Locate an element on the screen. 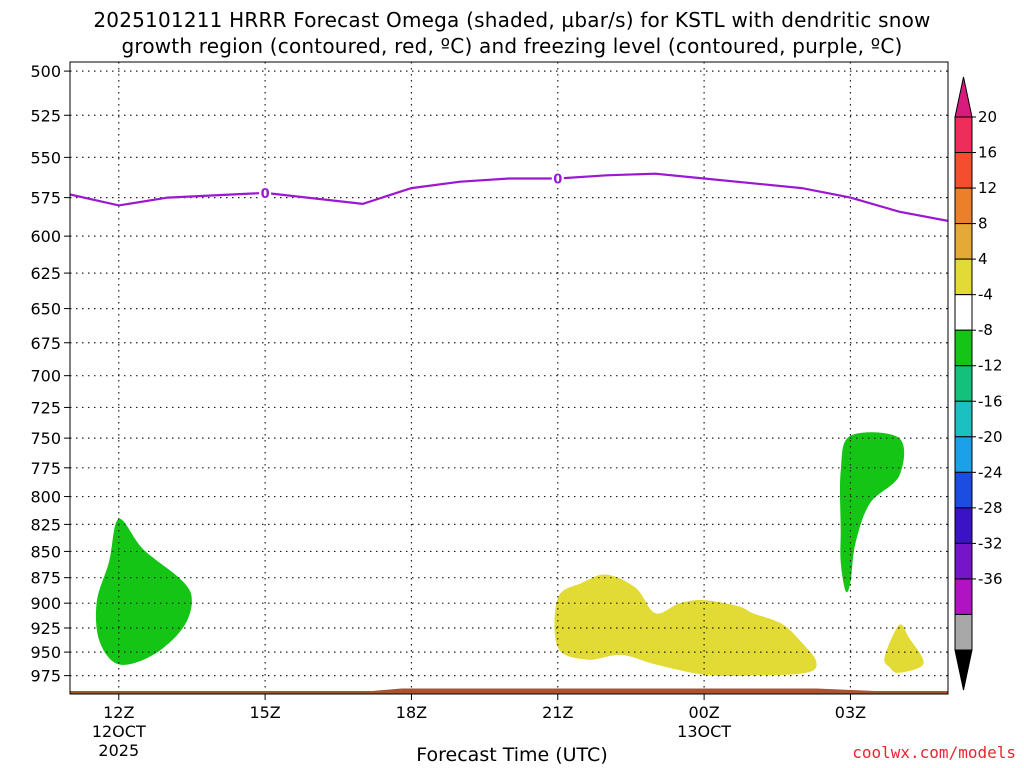 The image size is (1024, 768). y-tick-label-825: 825 is located at coordinates (45, 524).